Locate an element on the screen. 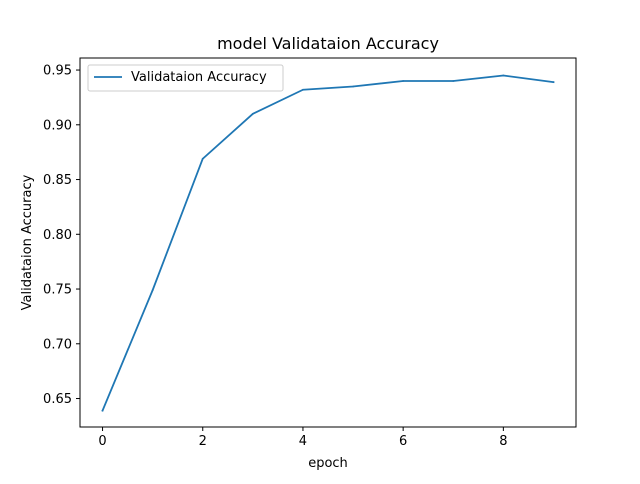 Image resolution: width=640 pixels, height=484 pixels. x-tick-label: 4 is located at coordinates (303, 441).